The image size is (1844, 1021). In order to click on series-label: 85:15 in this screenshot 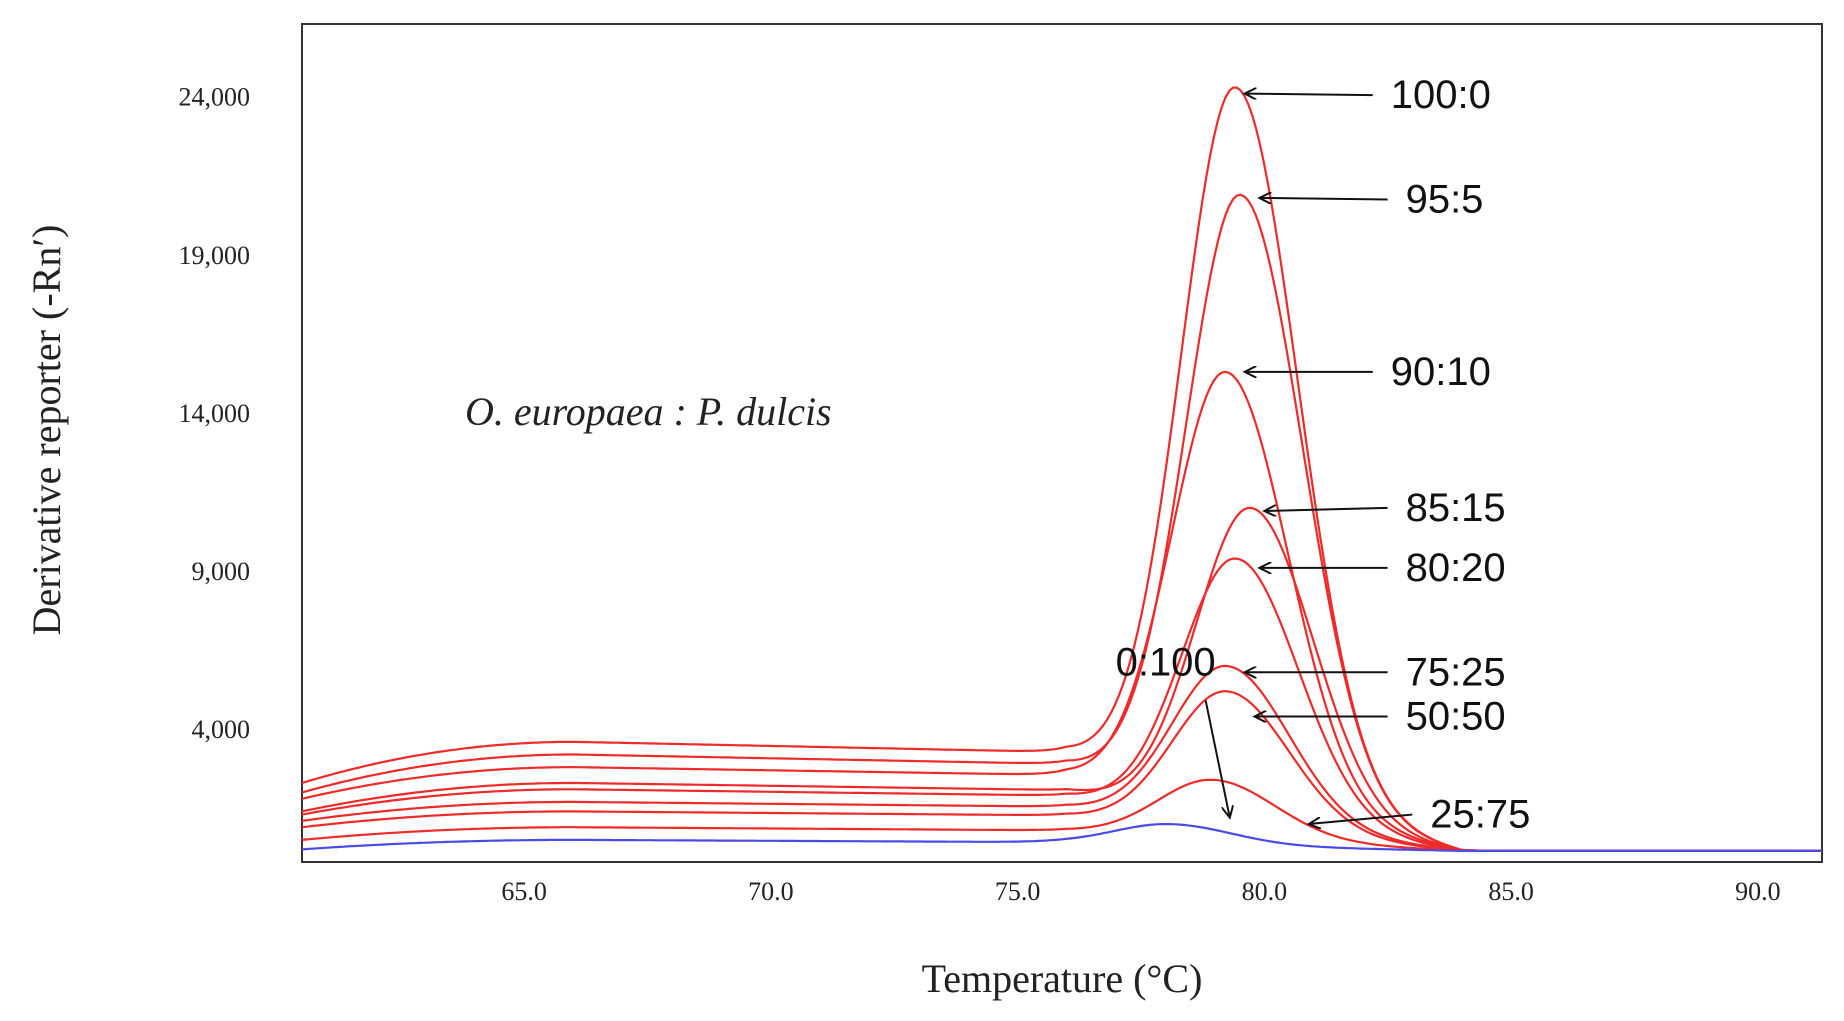, I will do `click(1456, 508)`.